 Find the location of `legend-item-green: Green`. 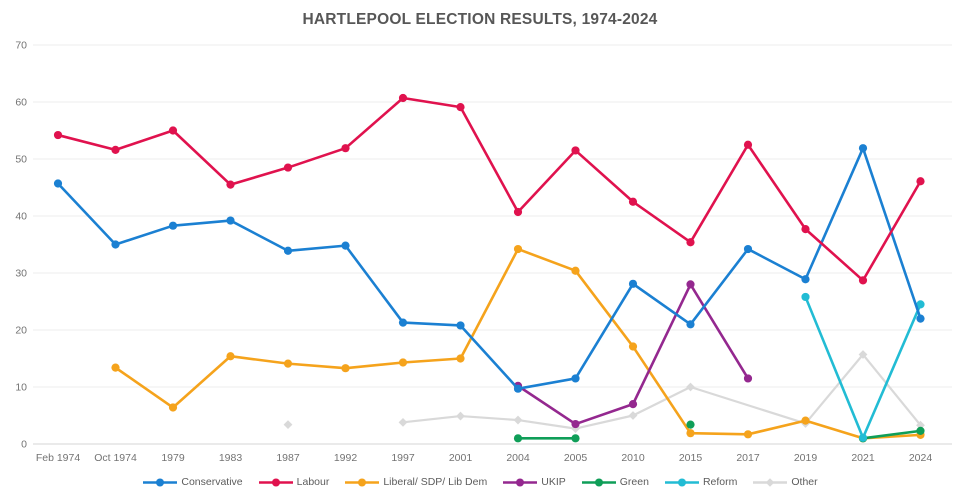

legend-item-green: Green is located at coordinates (615, 482).